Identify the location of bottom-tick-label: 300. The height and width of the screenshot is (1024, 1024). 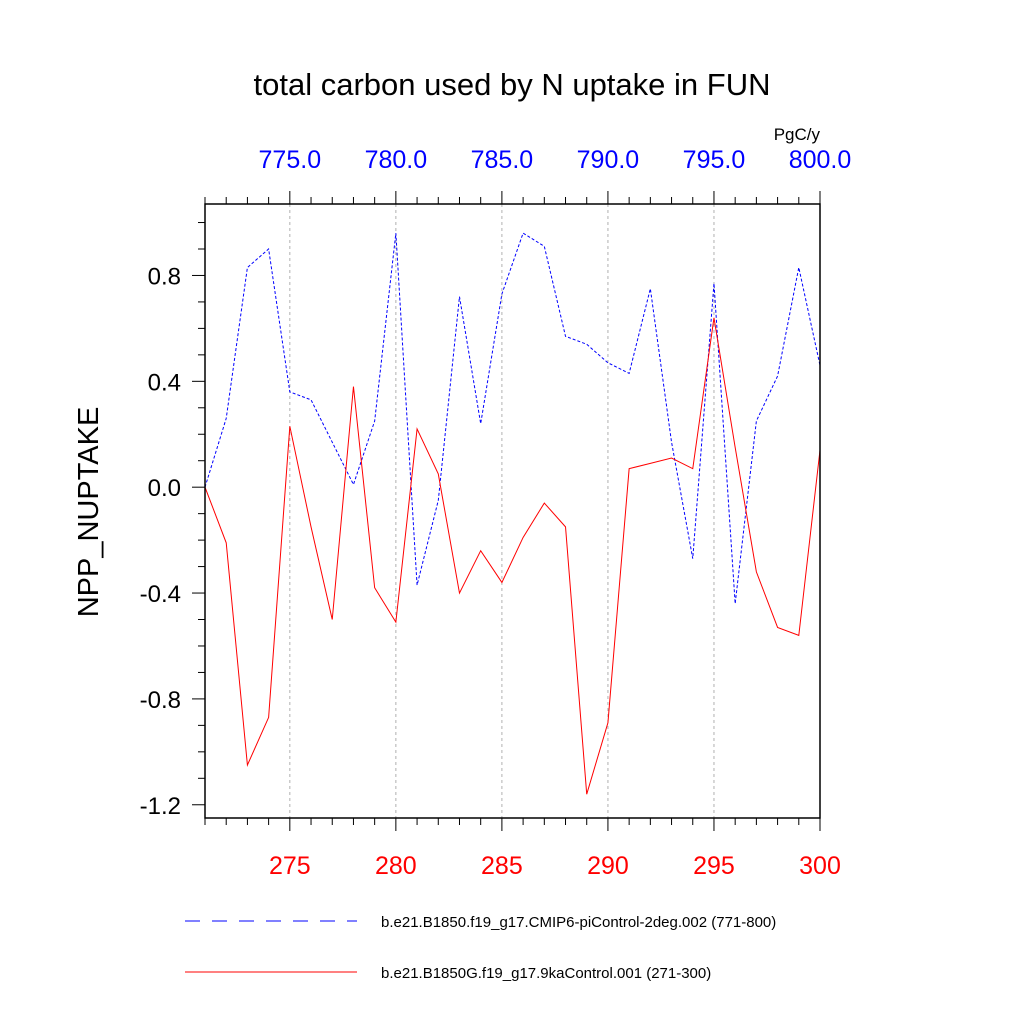
(820, 866).